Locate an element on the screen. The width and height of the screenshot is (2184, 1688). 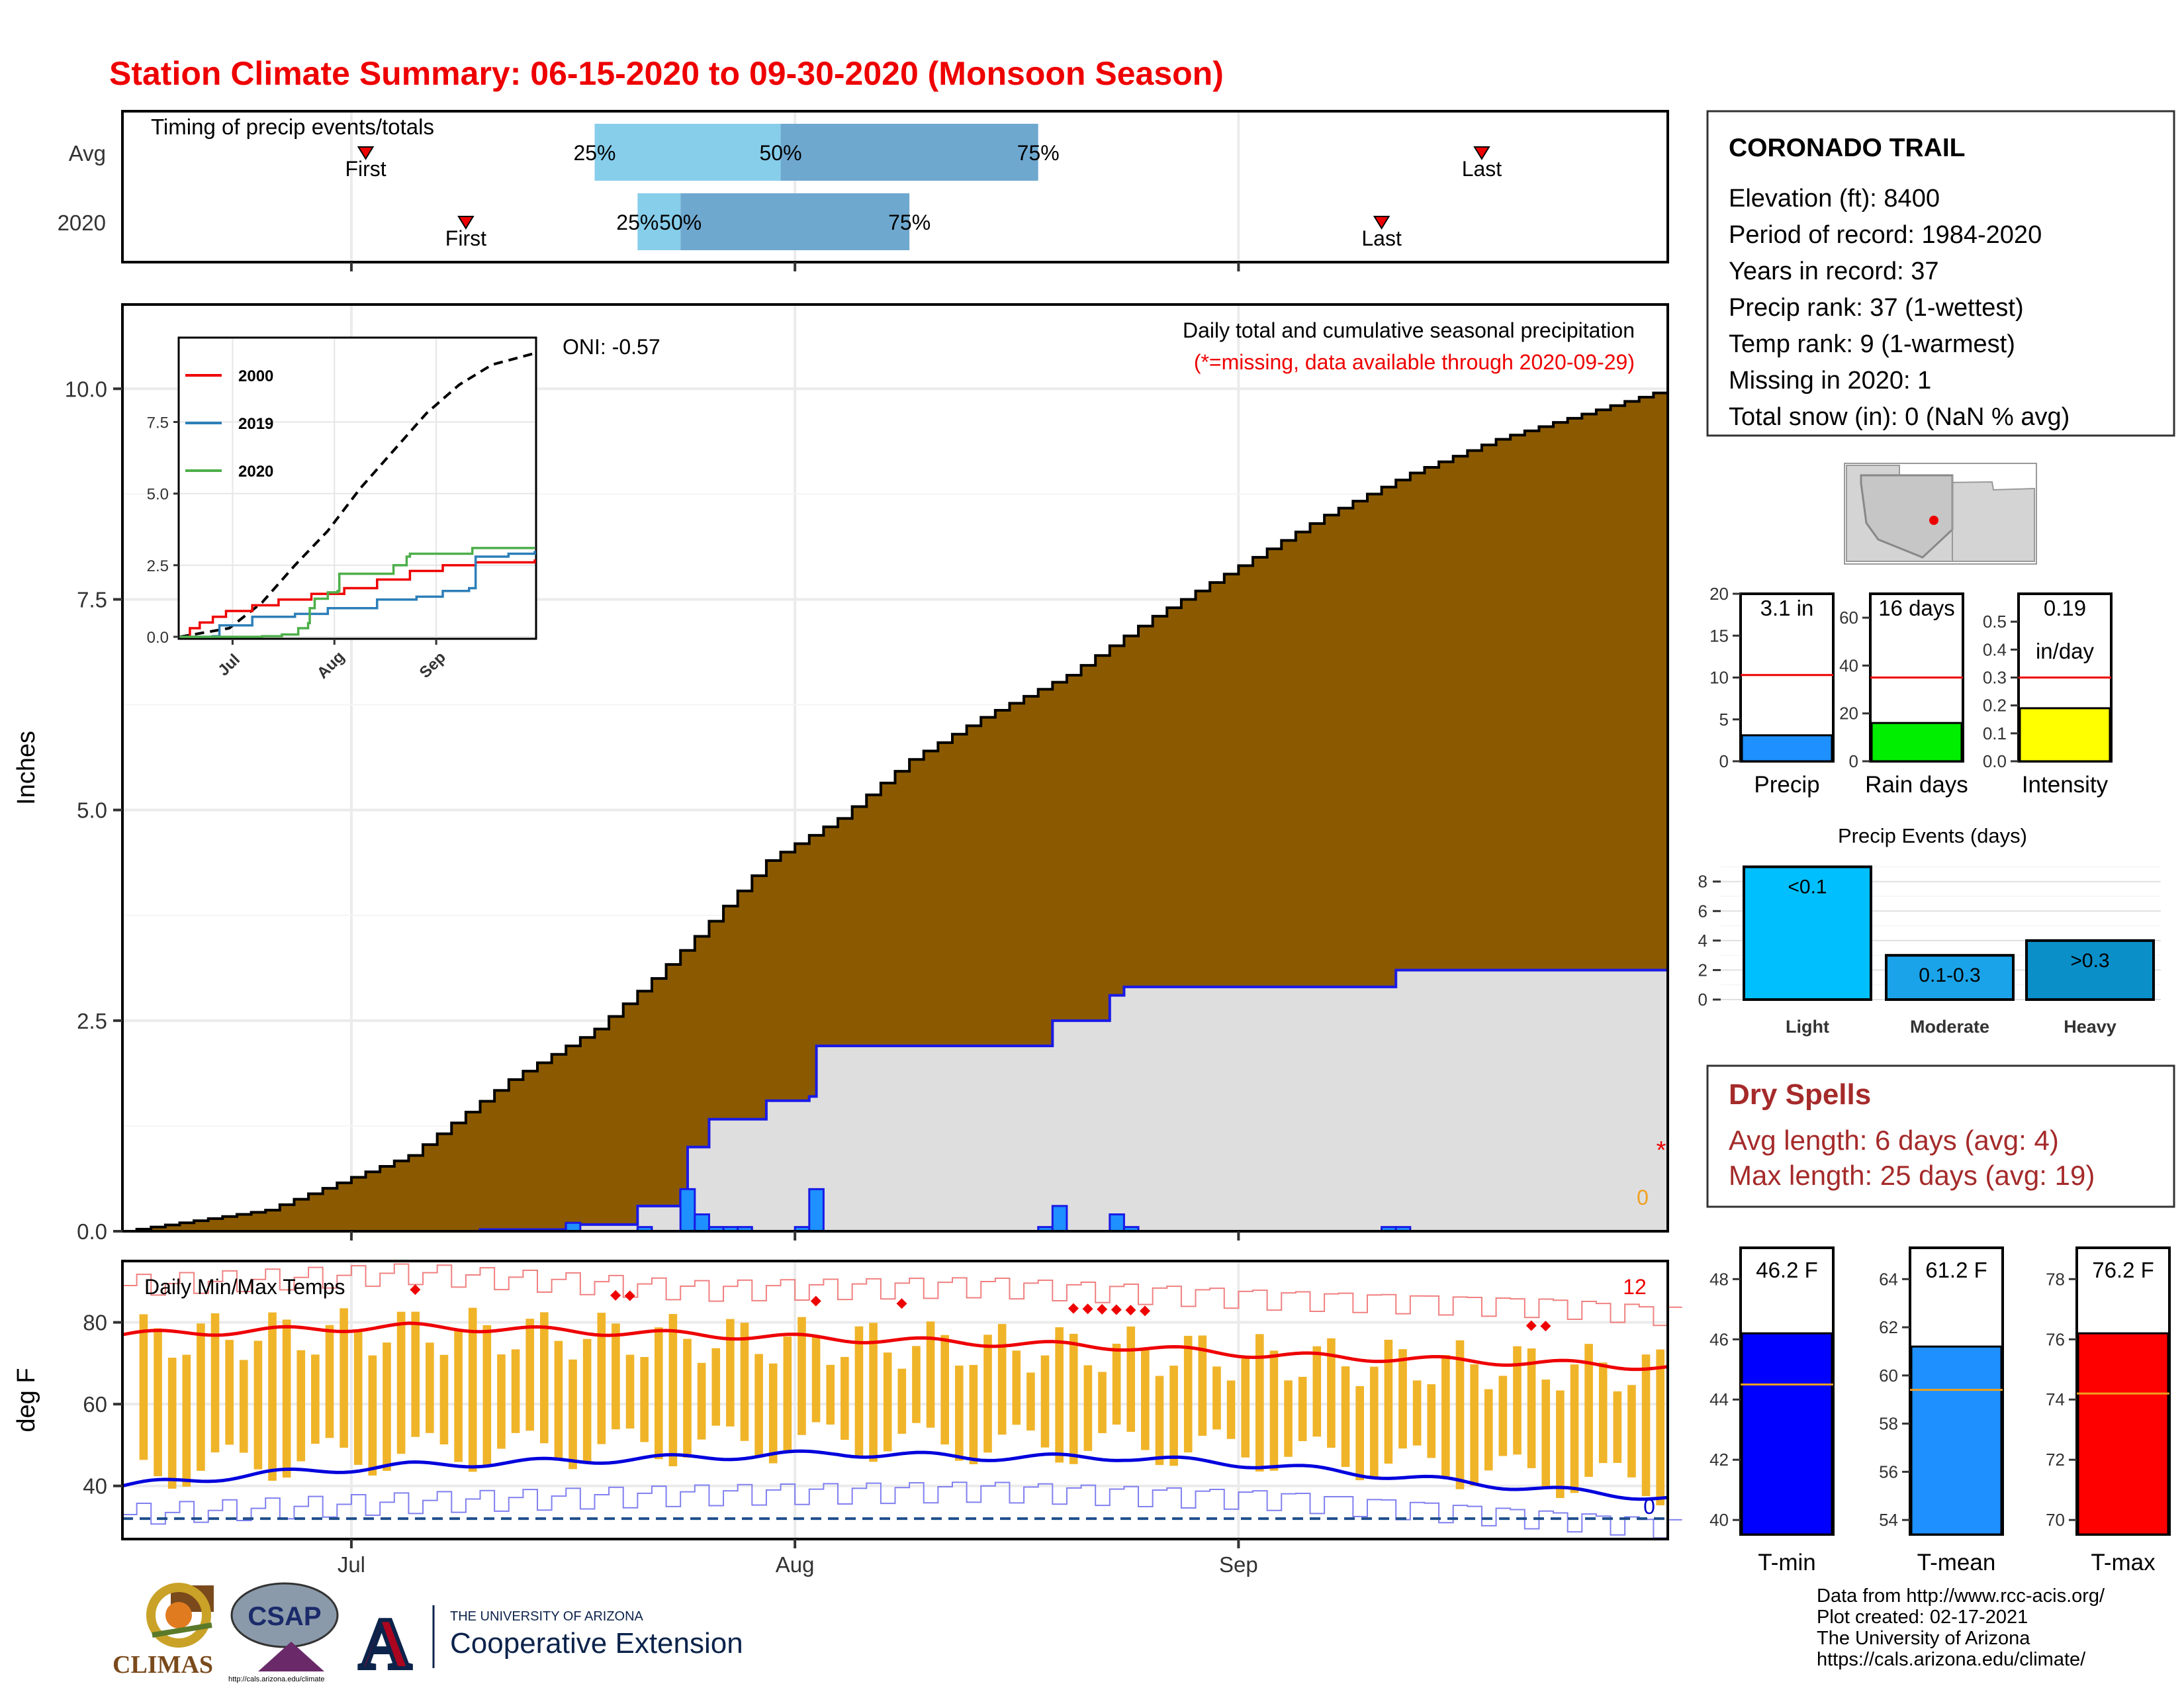
temp-stat-y-tick-label: 48 is located at coordinates (1719, 1279).